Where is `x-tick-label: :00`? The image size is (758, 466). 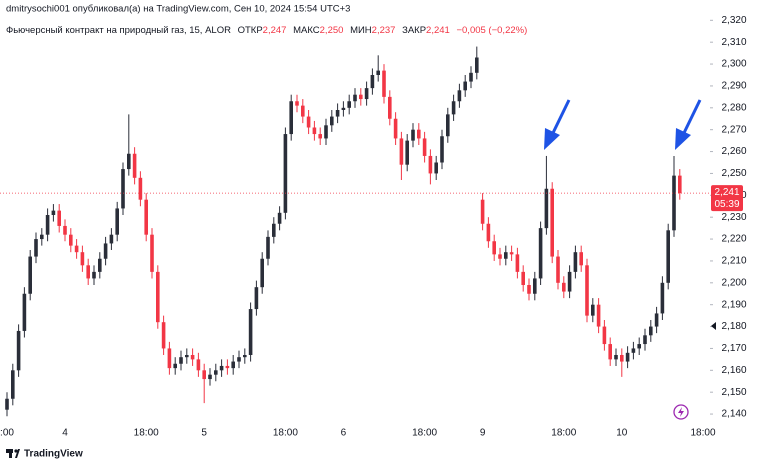
x-tick-label: :00 is located at coordinates (7, 433).